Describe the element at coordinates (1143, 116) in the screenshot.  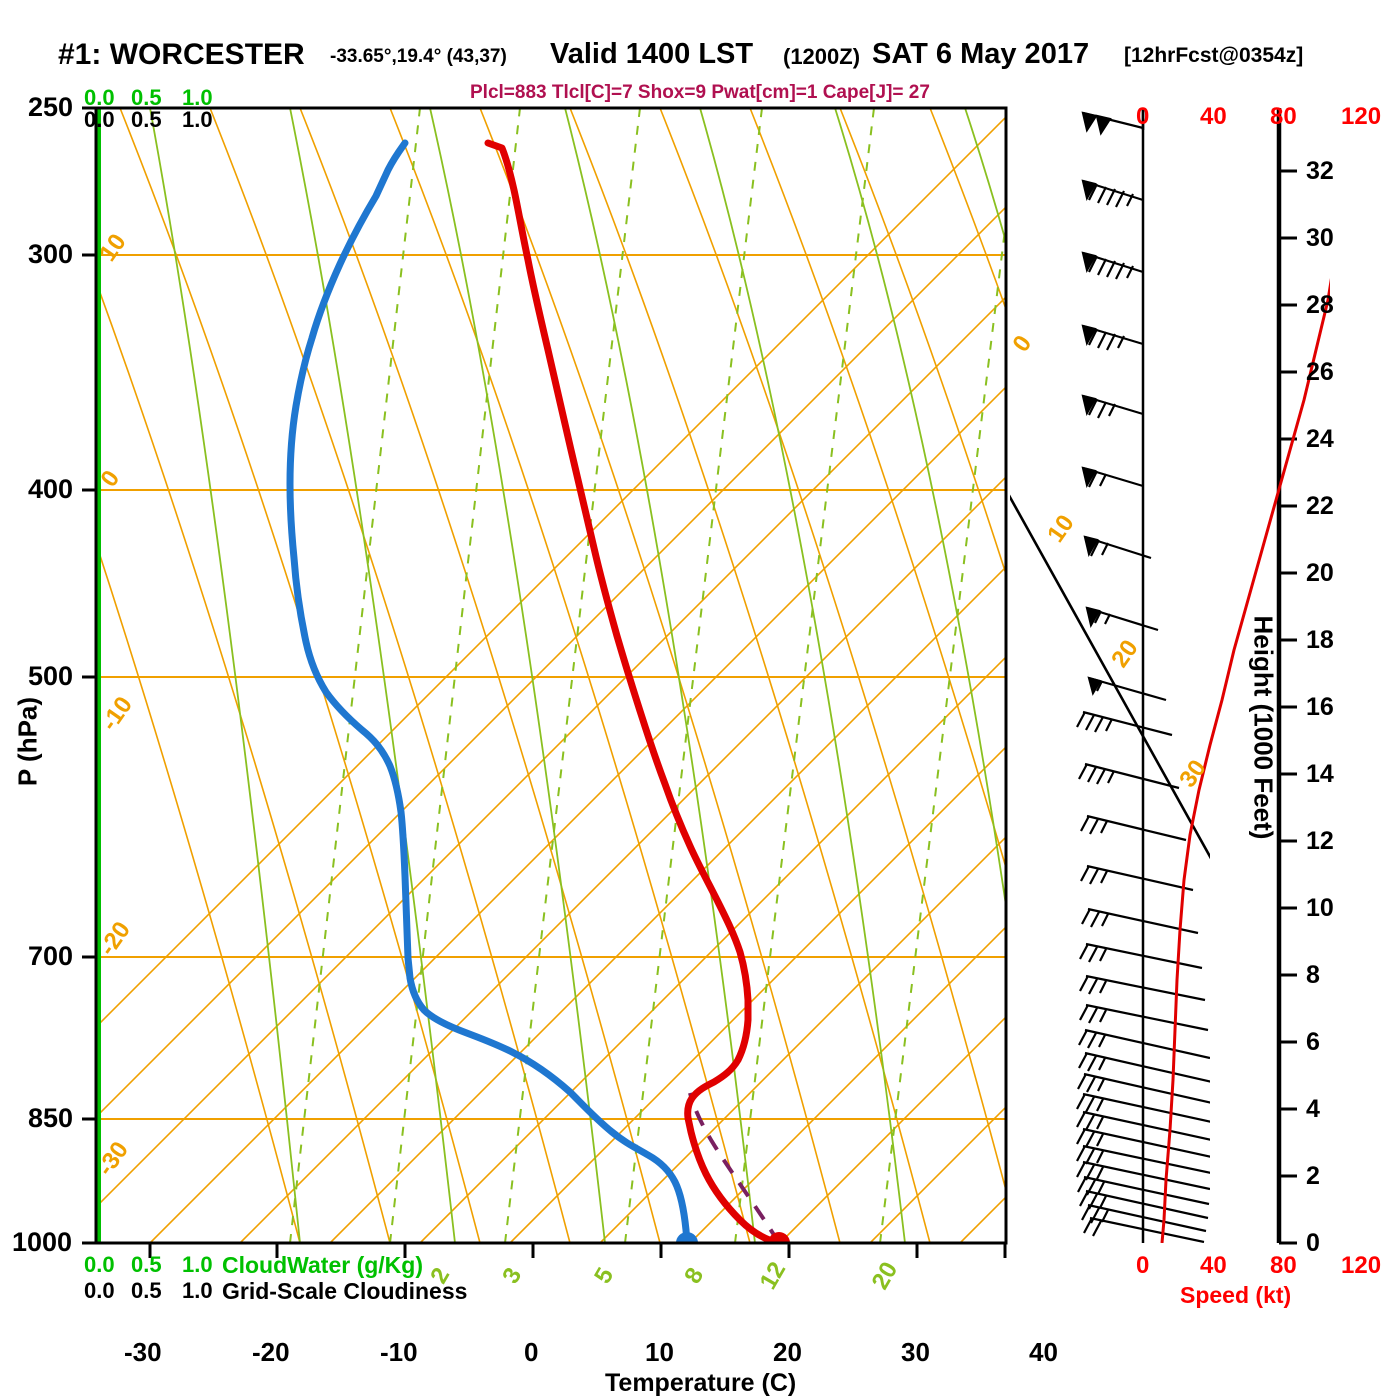
I see `speed-tick-top-0: 0` at that location.